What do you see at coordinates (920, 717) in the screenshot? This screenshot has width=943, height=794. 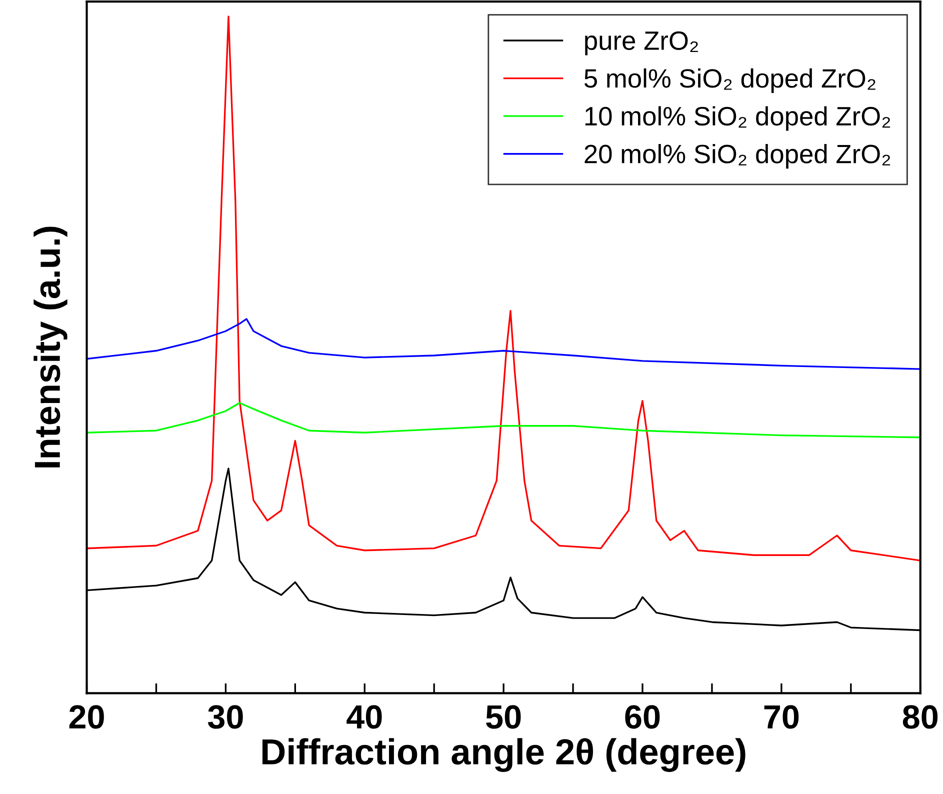 I see `x-tick-label: 80` at bounding box center [920, 717].